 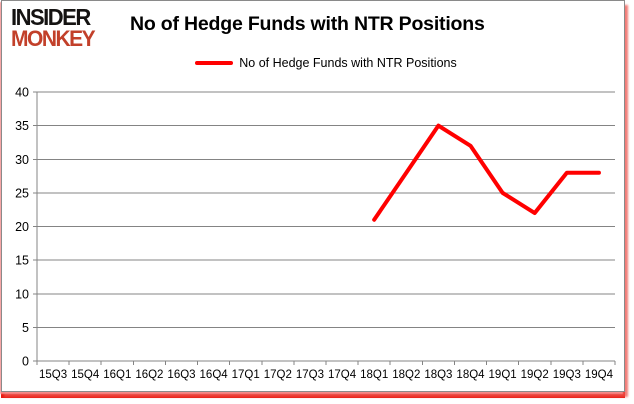 What do you see at coordinates (22, 126) in the screenshot?
I see `y-tick-label: 35` at bounding box center [22, 126].